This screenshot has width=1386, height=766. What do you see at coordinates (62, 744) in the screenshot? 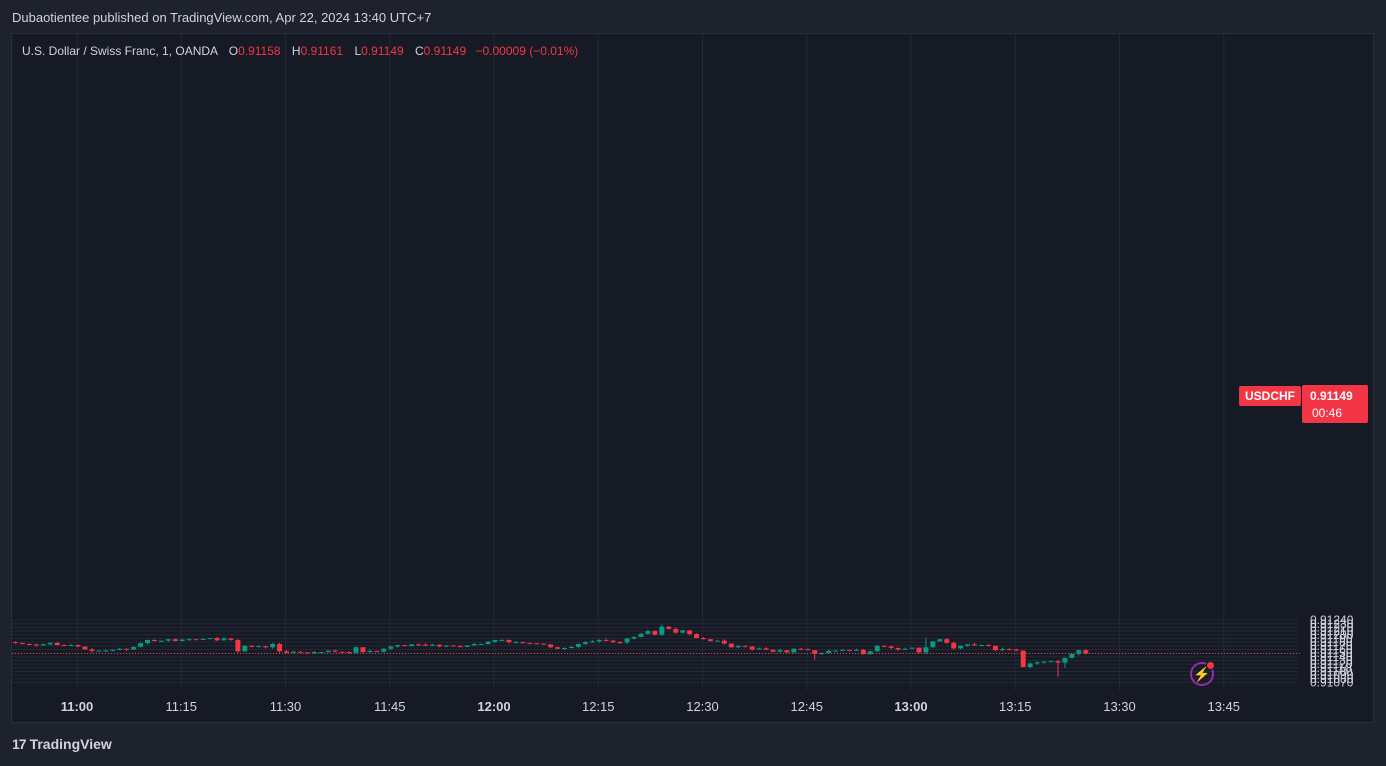
I see `tradingview-logo: 17 TradingView` at bounding box center [62, 744].